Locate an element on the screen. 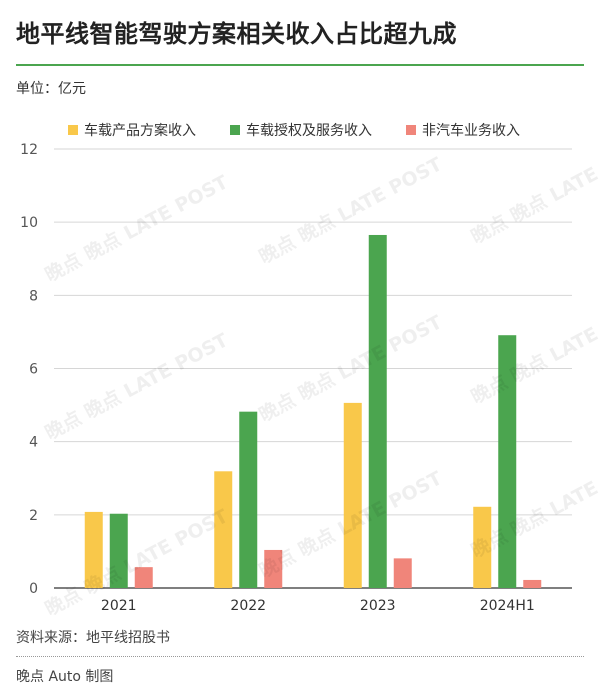  y-tick-label: 6 is located at coordinates (33, 370).